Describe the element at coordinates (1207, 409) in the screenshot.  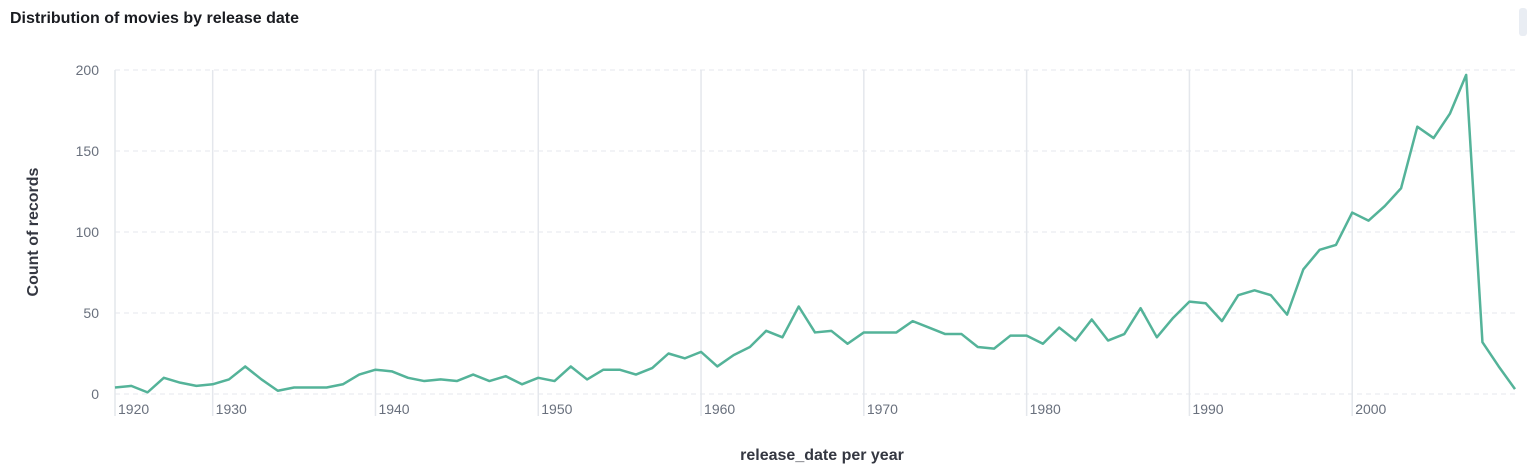
I see `x-tick-label: 1990` at that location.